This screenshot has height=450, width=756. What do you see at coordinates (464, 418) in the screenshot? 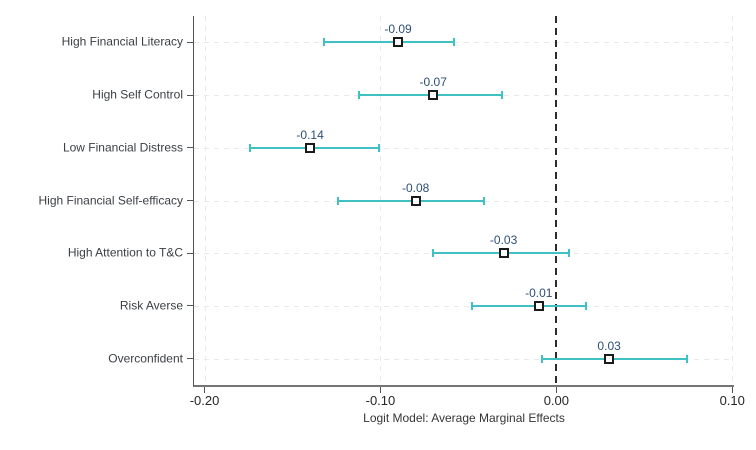
I see `x-axis-title: Logit Model: Average Marginal Effects` at bounding box center [464, 418].